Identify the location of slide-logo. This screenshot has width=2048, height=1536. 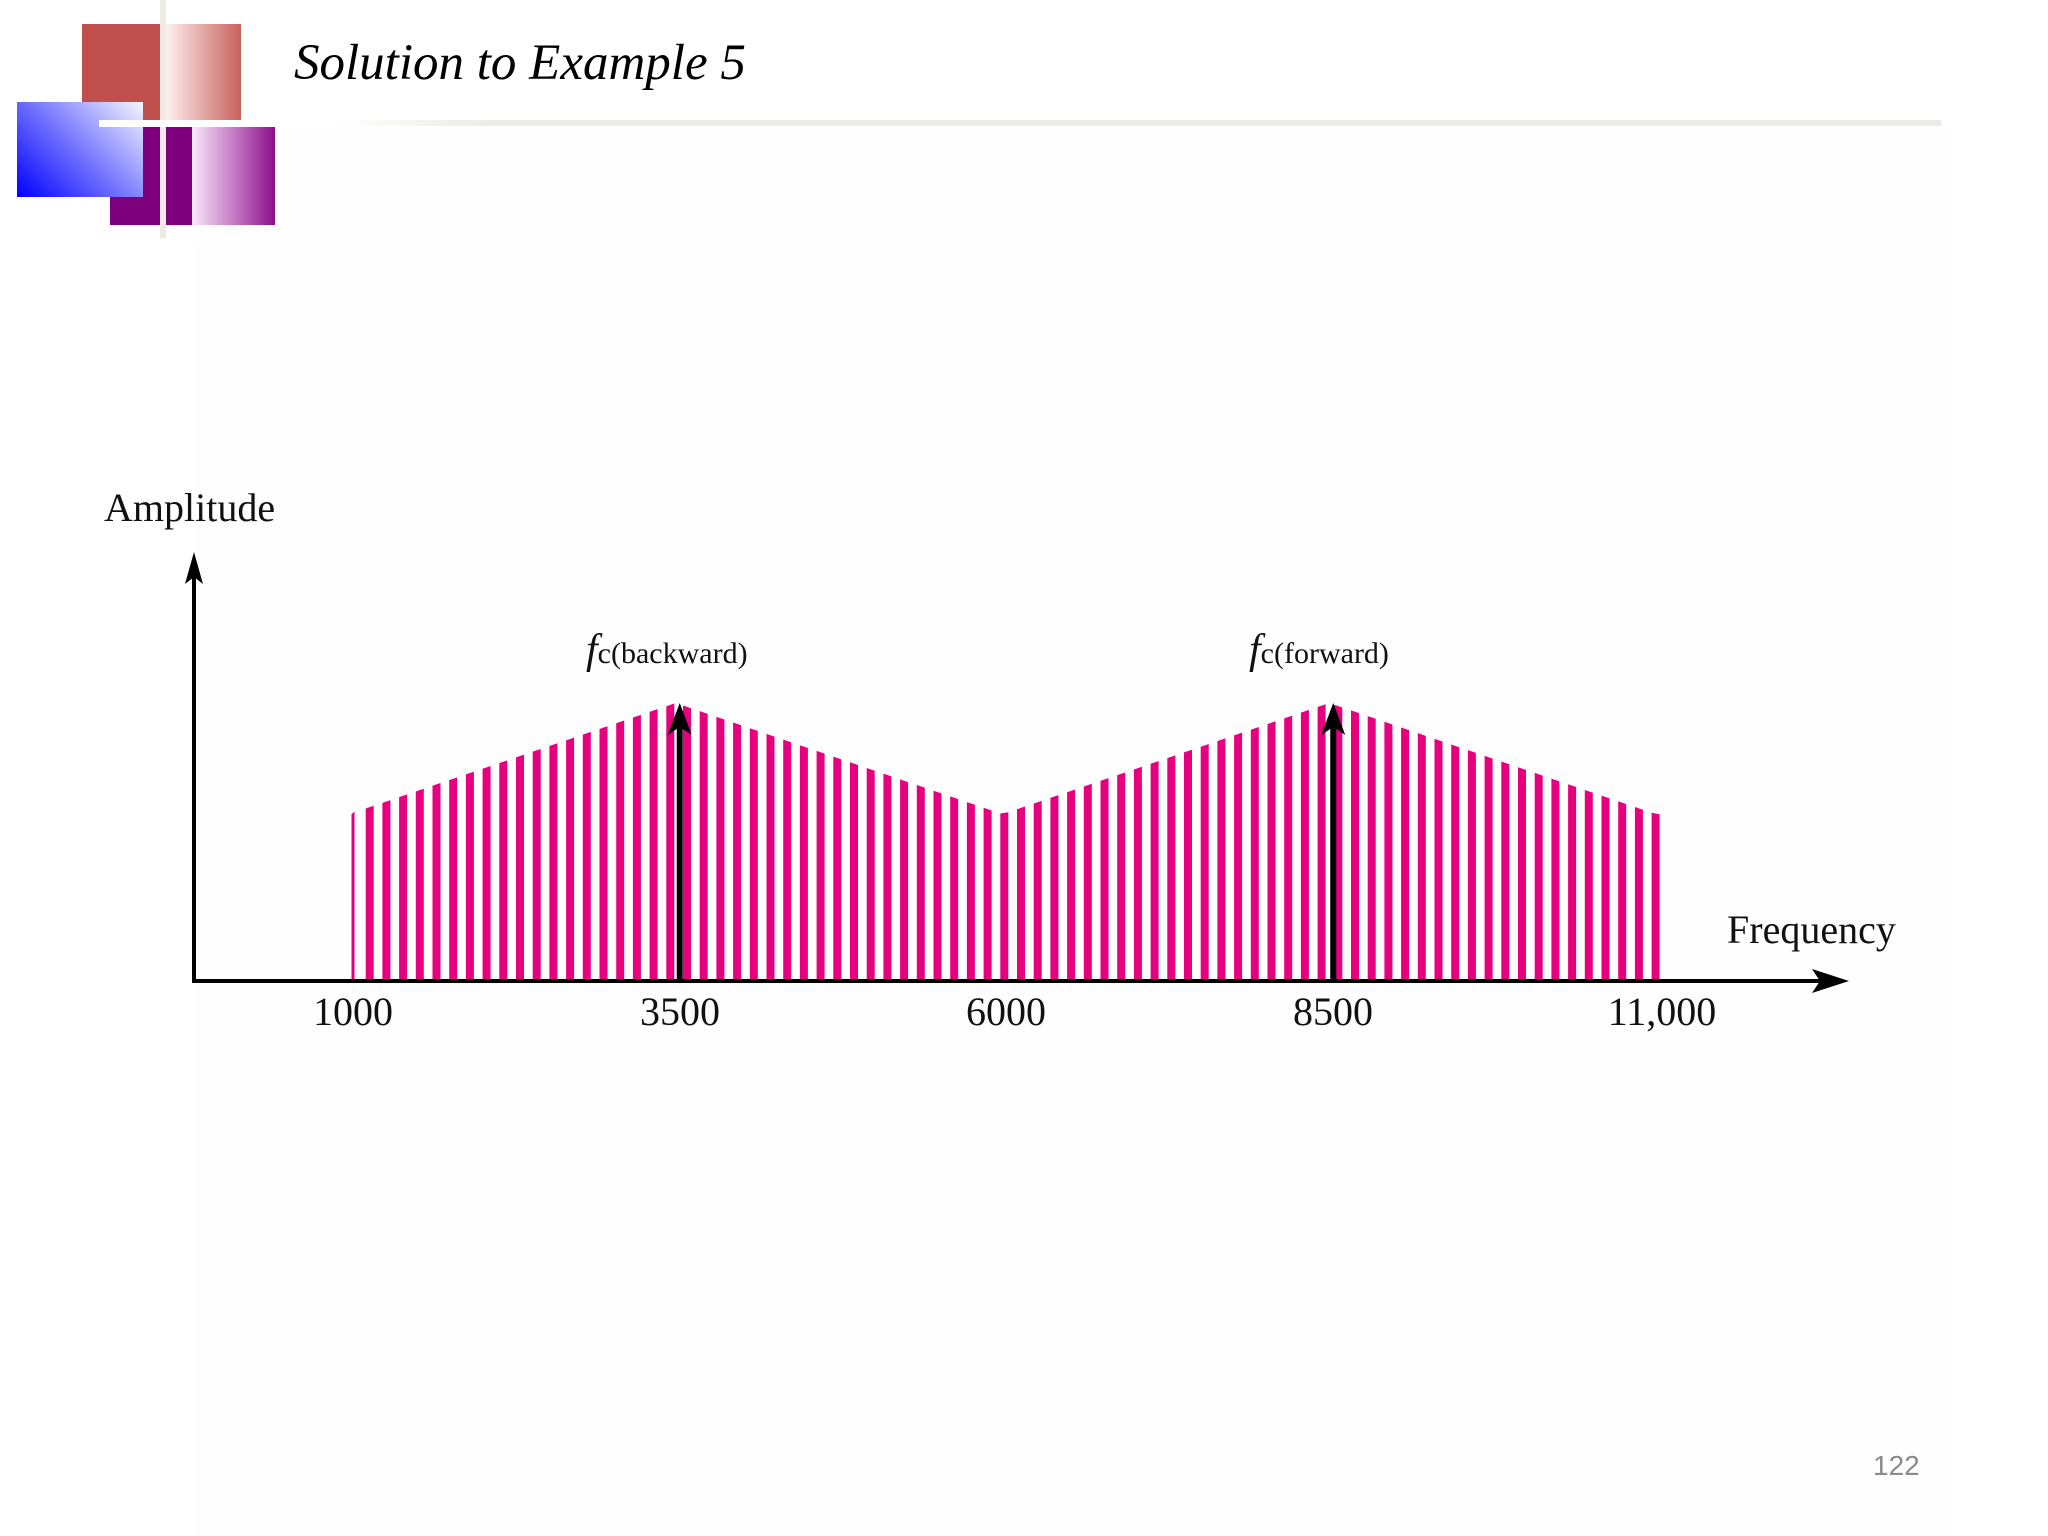
(150, 122).